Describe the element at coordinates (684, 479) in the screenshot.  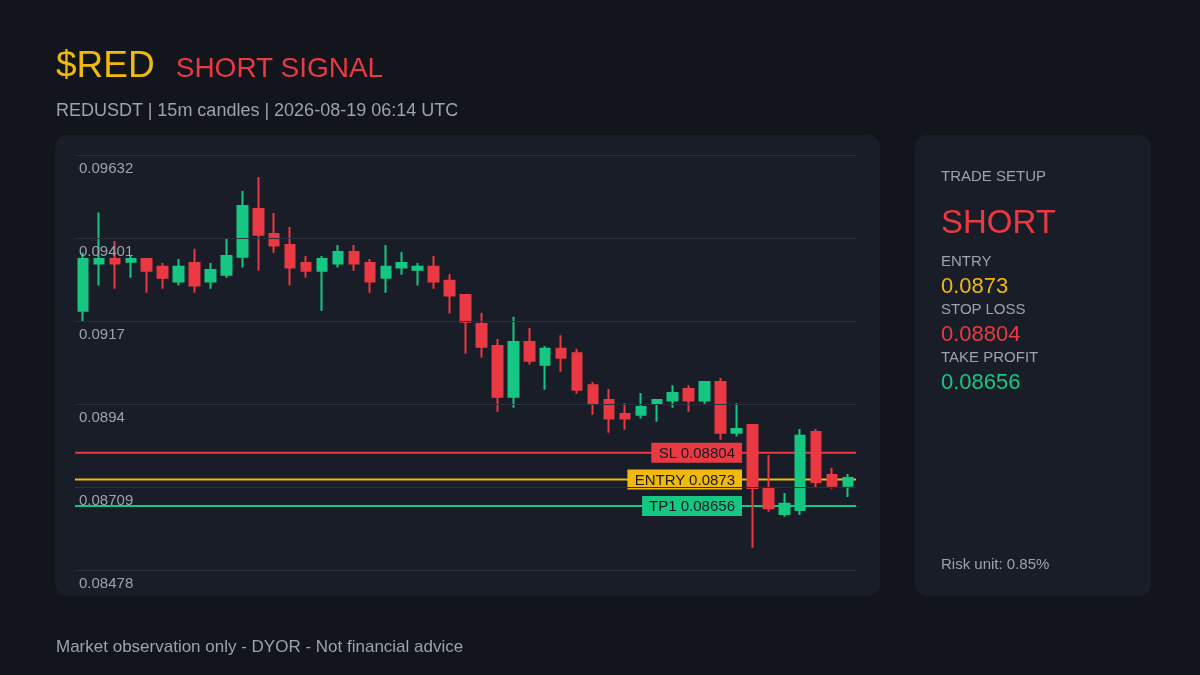
I see `ref-line-label: ENTRY 0.0873` at that location.